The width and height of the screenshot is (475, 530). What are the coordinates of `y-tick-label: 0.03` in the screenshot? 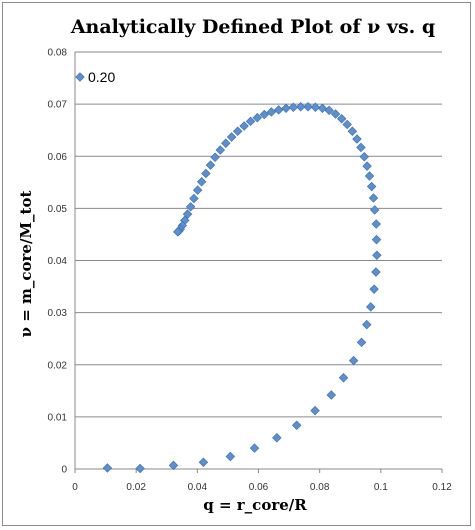 It's located at (58, 313).